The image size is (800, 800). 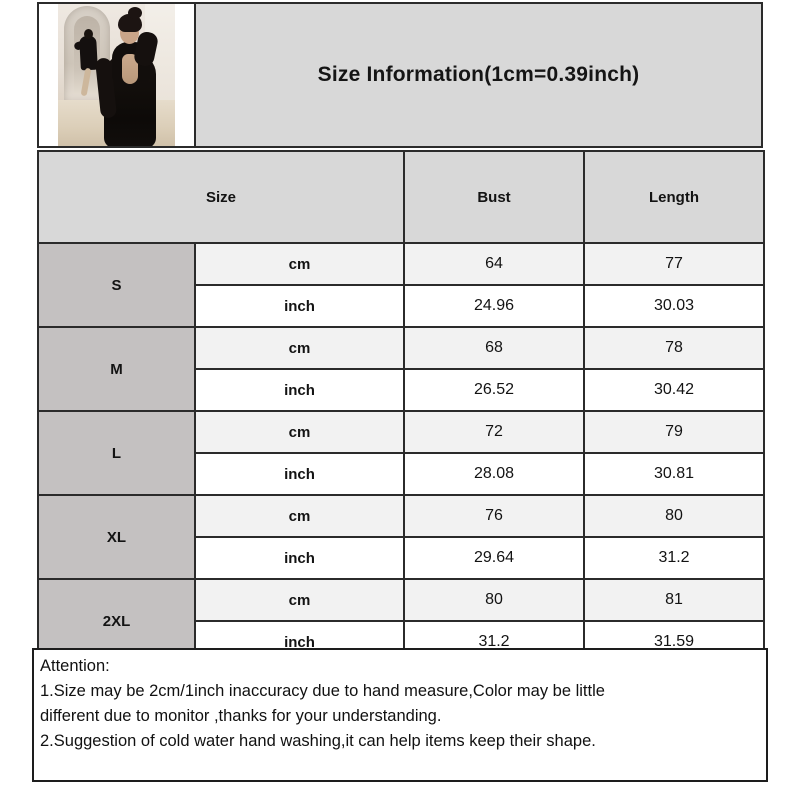 I want to click on size-label-l: L, so click(x=116, y=453).